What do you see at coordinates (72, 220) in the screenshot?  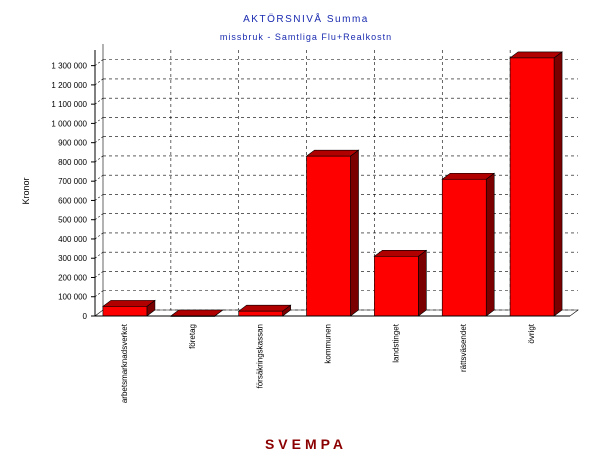 I see `y-tick-label: 500 000` at bounding box center [72, 220].